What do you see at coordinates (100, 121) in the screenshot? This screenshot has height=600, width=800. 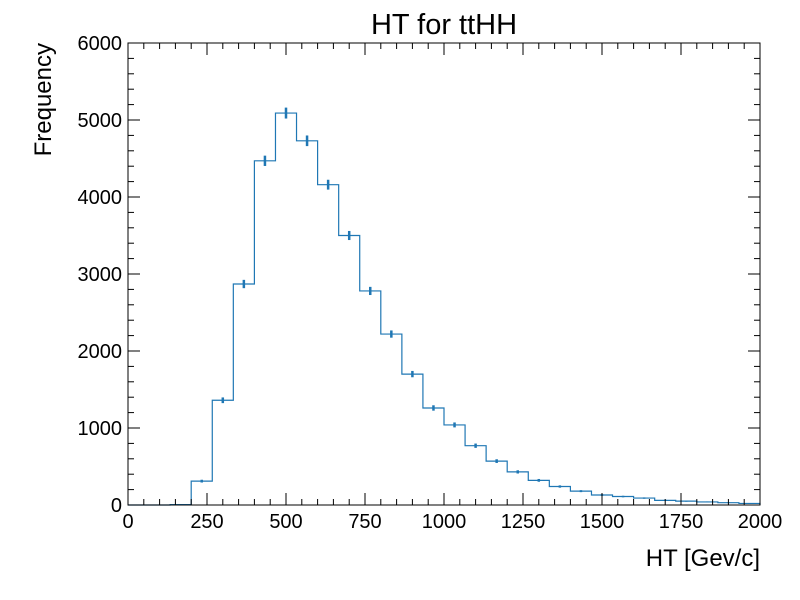 I see `y-tick-label: 5000` at bounding box center [100, 121].